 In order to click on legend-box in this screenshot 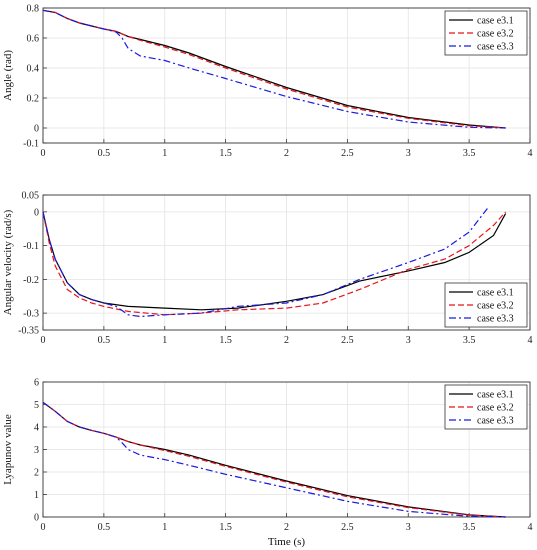, I will do `click(486, 305)`.